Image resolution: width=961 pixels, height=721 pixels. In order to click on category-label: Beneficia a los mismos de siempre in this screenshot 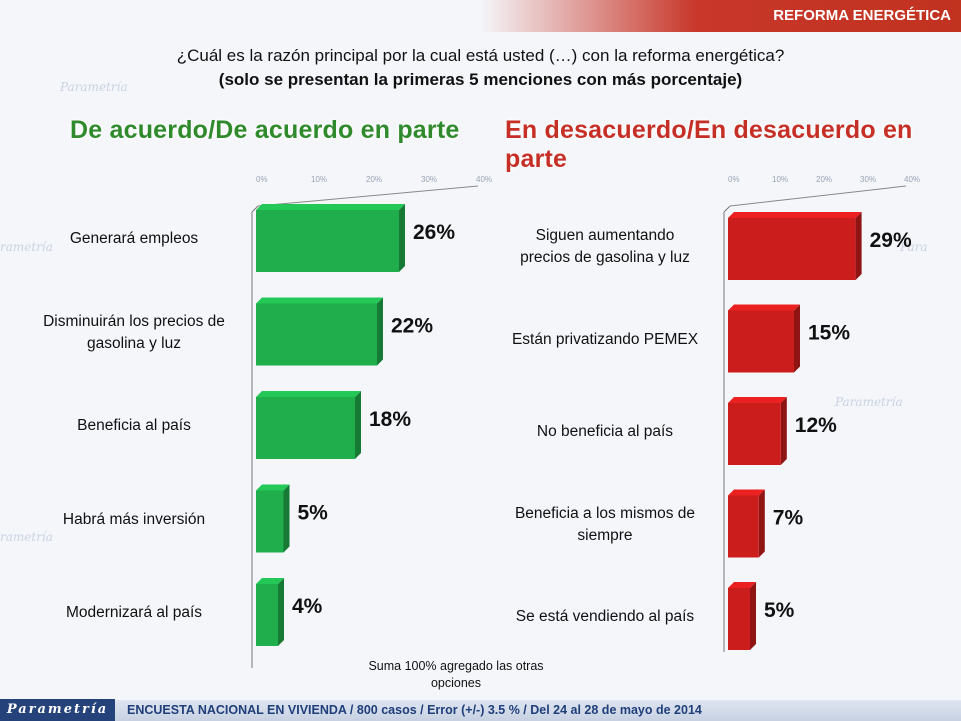, I will do `click(605, 524)`.